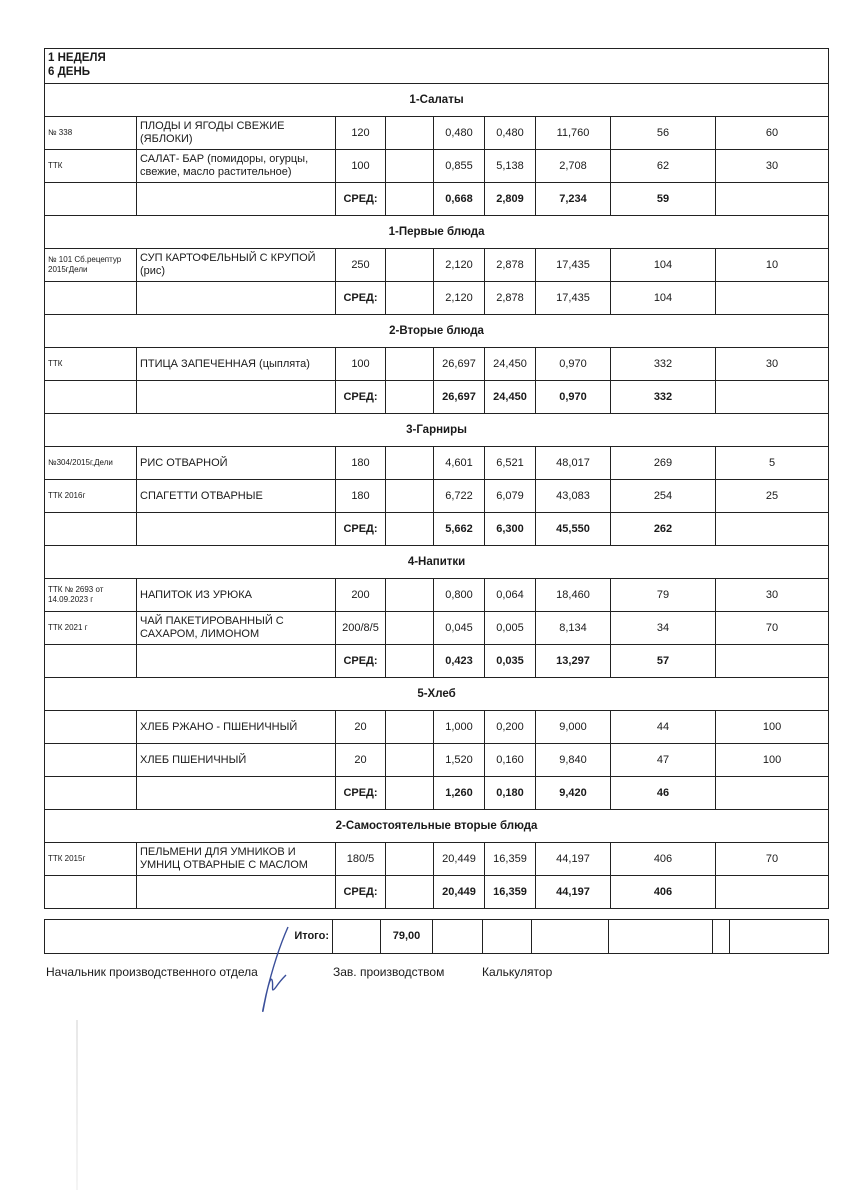 The image size is (849, 1200). Describe the element at coordinates (510, 628) in the screenshot. I see `fat: 0,005` at that location.